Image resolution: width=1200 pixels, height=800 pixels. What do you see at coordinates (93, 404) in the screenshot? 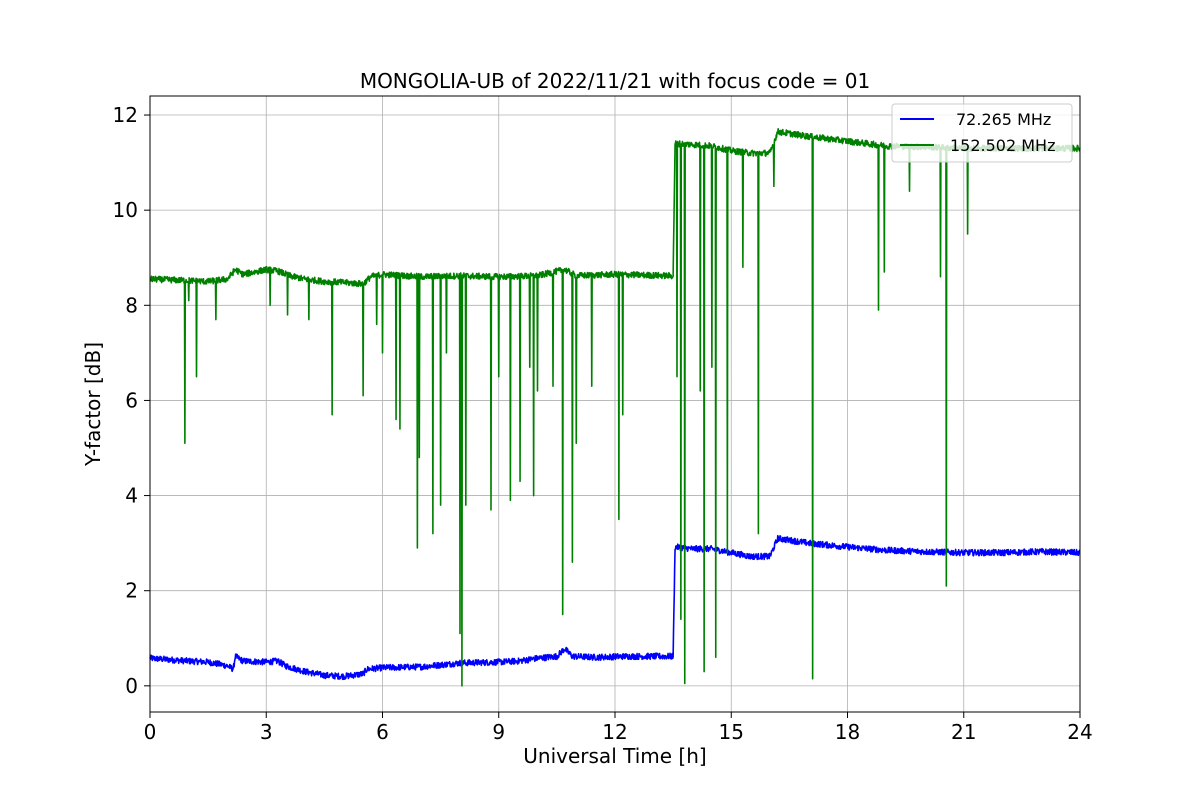
I see `y-axis-label: Y-factor [dB]` at bounding box center [93, 404].